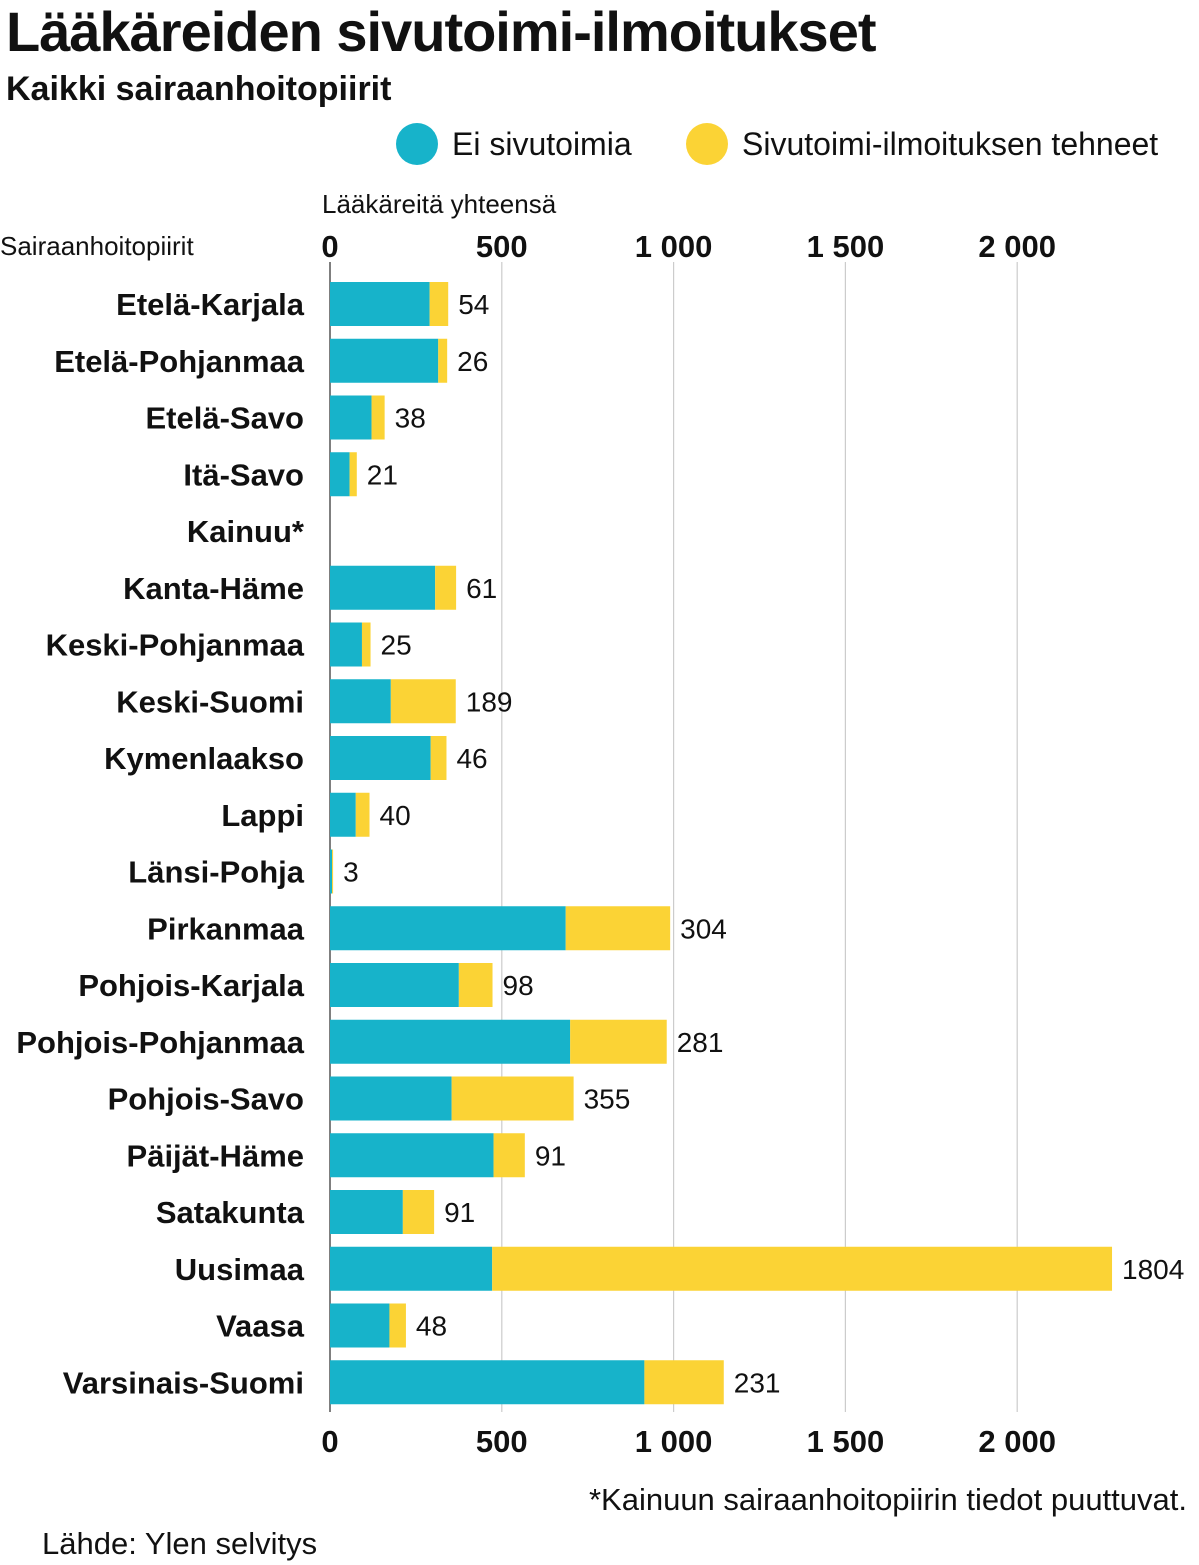  I want to click on data-label: 3, so click(351, 872).